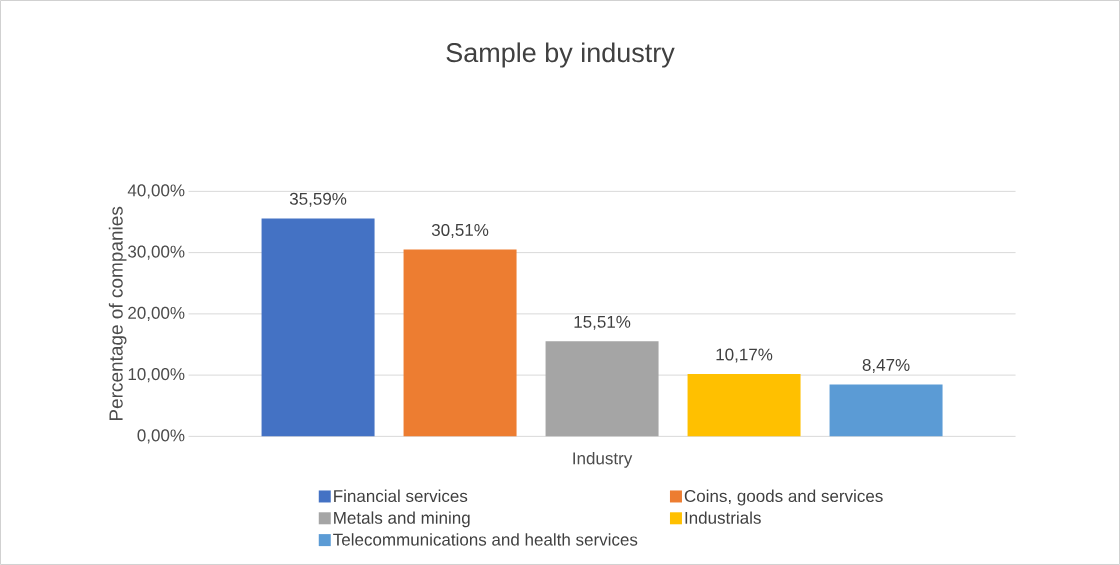 Image resolution: width=1120 pixels, height=565 pixels. What do you see at coordinates (603, 459) in the screenshot?
I see `x-tick-label: Industry` at bounding box center [603, 459].